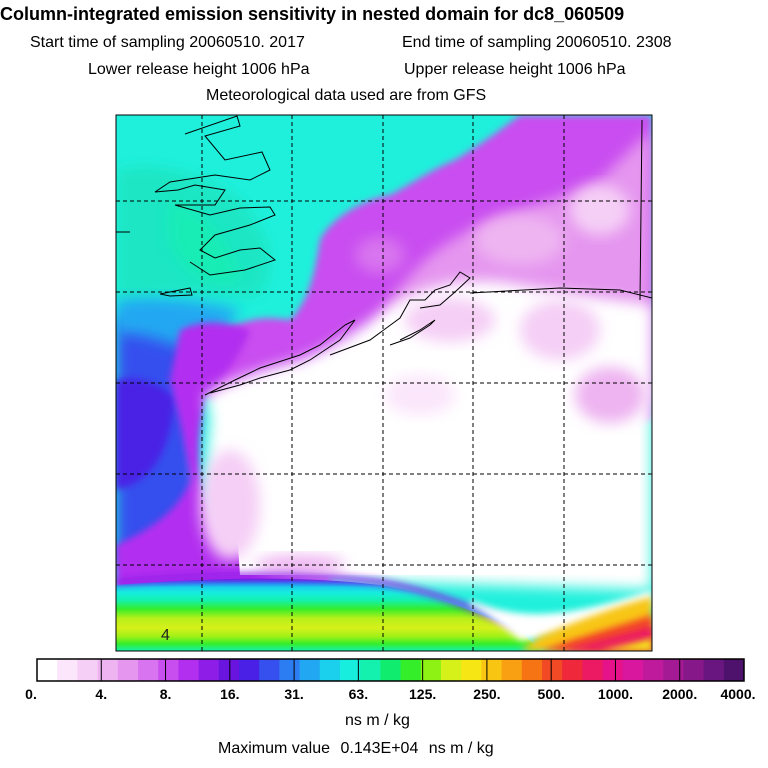  I want to click on colorbar, so click(390, 670).